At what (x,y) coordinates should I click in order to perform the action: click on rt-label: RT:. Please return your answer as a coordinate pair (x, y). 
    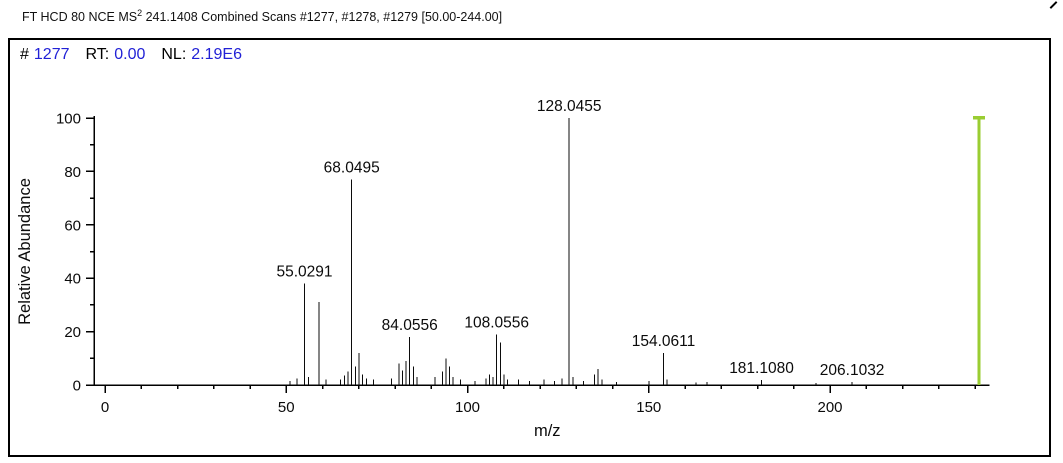
    Looking at the image, I should click on (97, 54).